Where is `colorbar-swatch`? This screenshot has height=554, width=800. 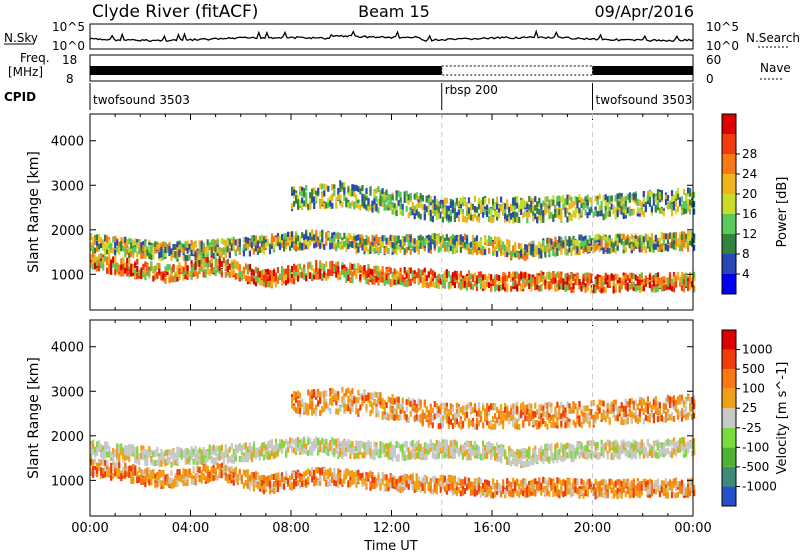
colorbar-swatch is located at coordinates (729, 224).